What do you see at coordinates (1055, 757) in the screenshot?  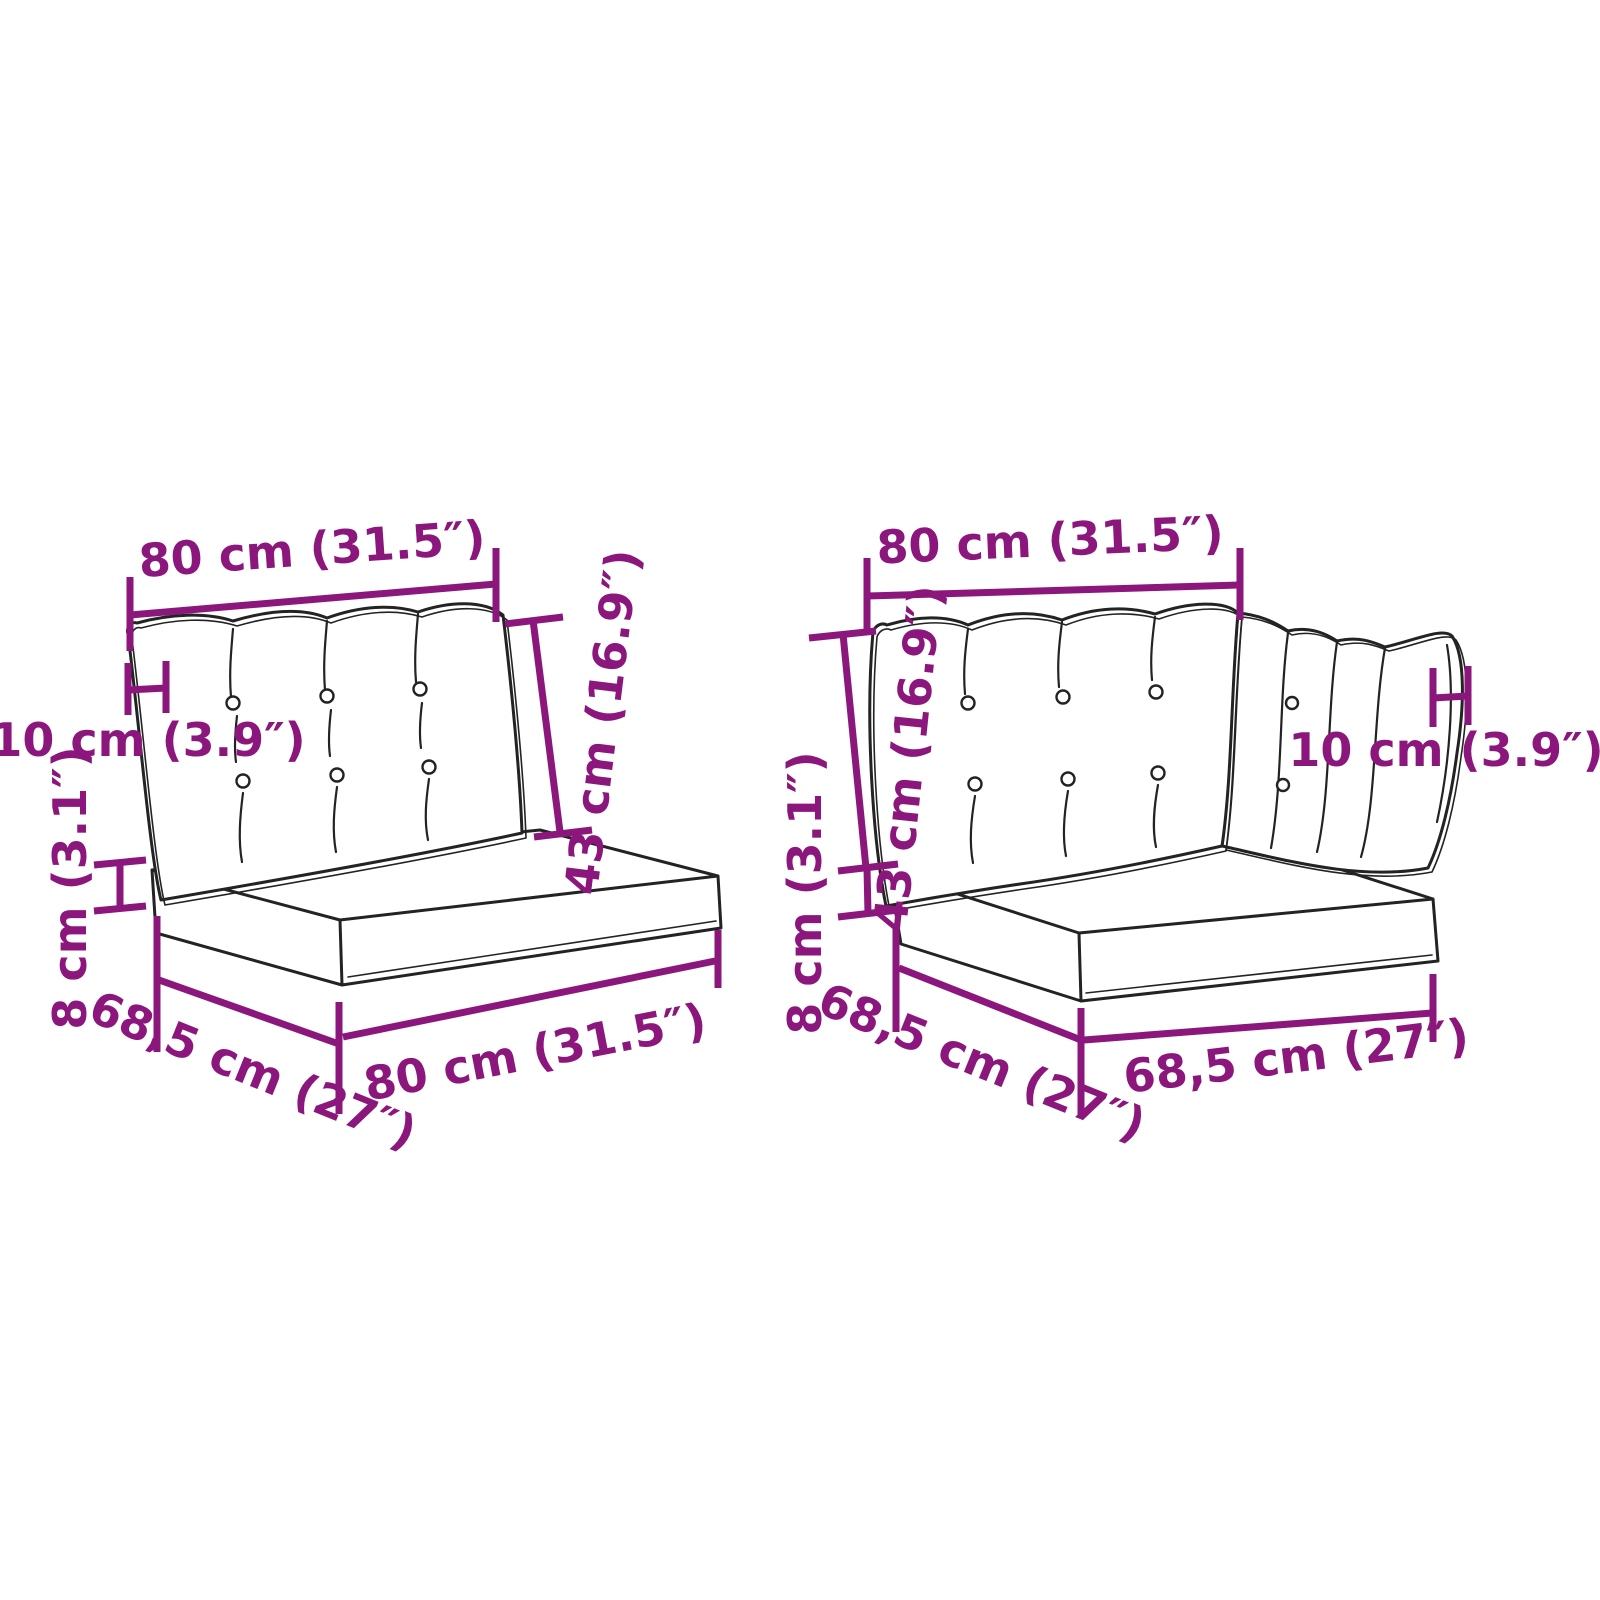 I see `right-front-back-cushion-drawing` at bounding box center [1055, 757].